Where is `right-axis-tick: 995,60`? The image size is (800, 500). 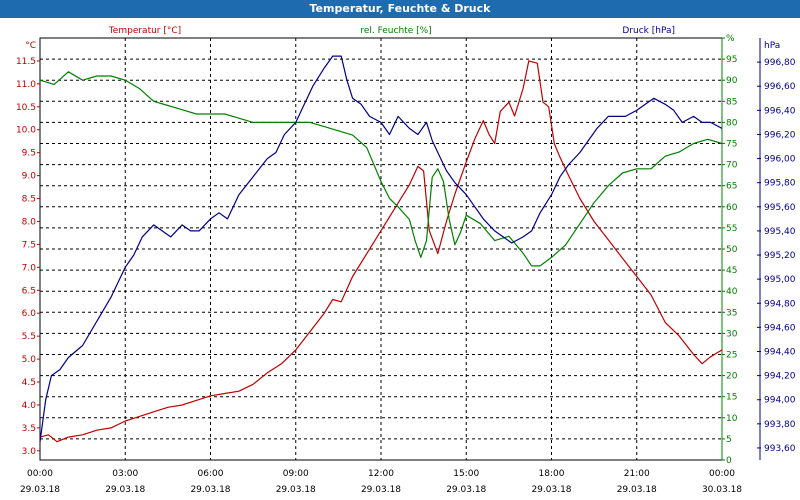 right-axis-tick: 995,60 is located at coordinates (780, 208).